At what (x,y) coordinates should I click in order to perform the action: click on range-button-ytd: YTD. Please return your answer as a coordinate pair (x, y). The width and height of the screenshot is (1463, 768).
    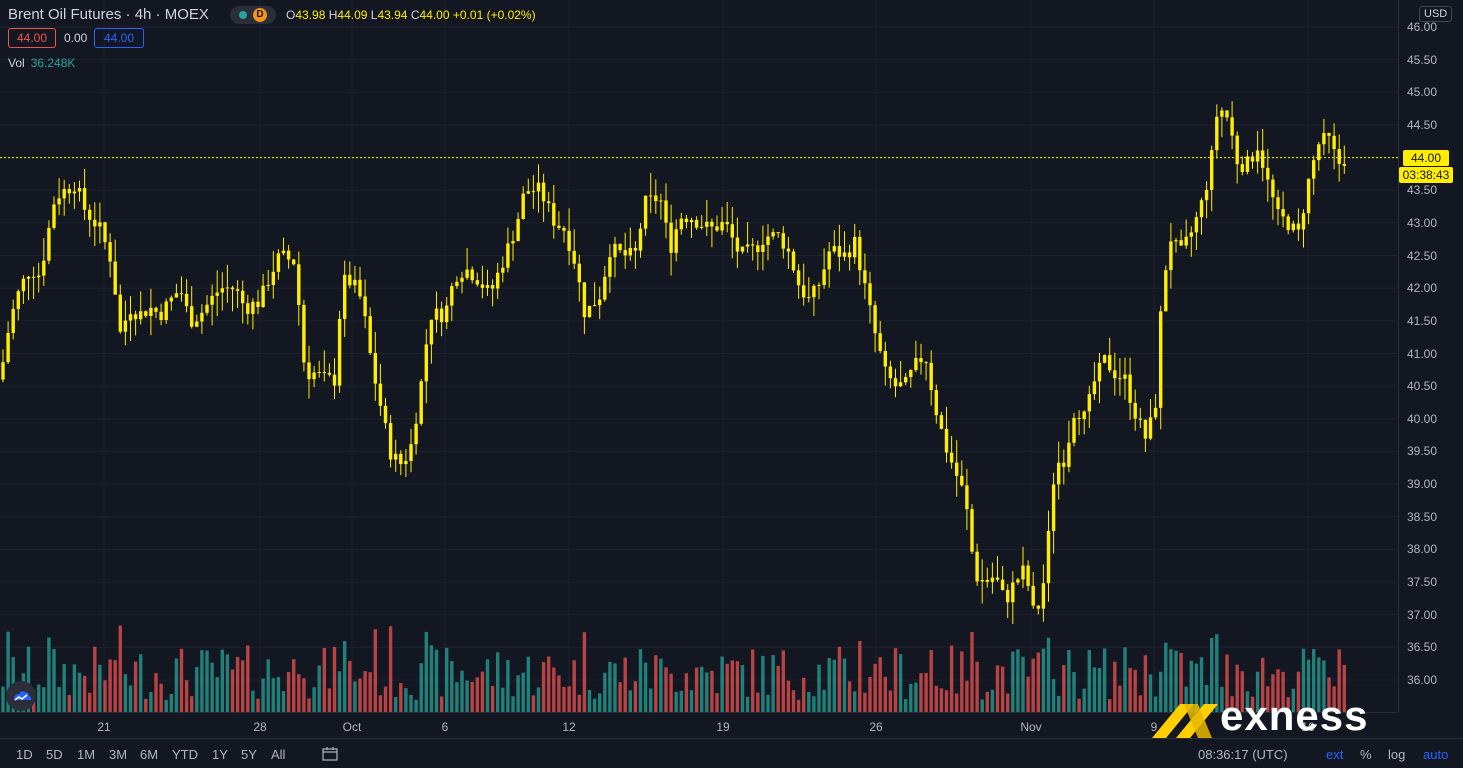
    Looking at the image, I should click on (185, 754).